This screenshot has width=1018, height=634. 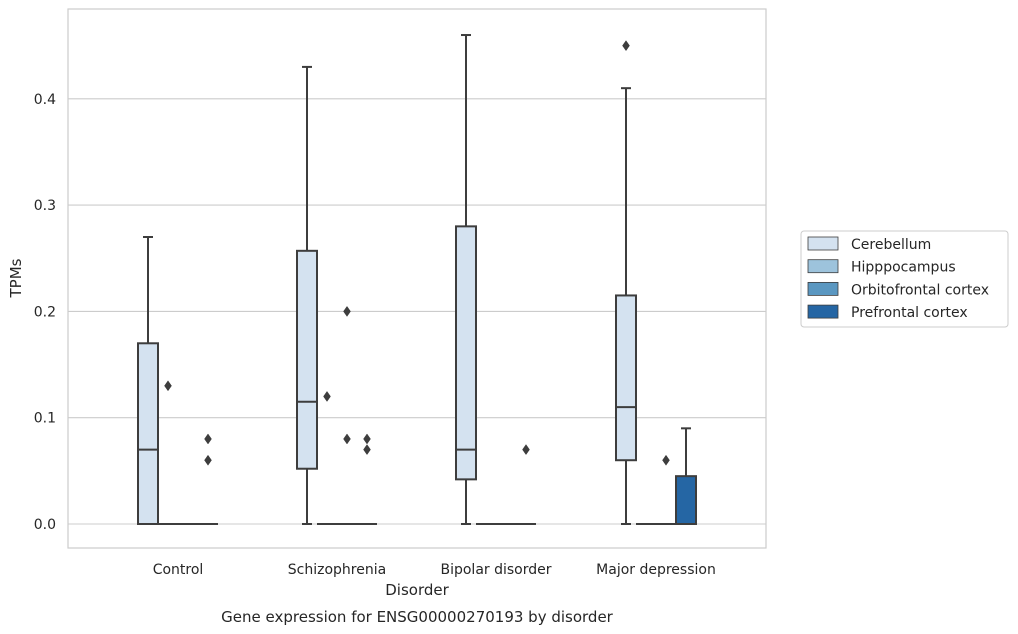 I want to click on x-tick-label: Schizophrenia, so click(x=337, y=570).